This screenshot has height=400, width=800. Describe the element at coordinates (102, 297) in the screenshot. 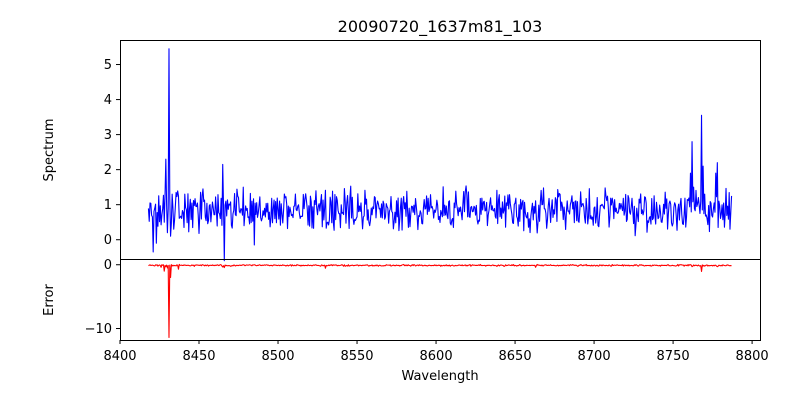

I see `error-y-ticks: 0 −10` at that location.